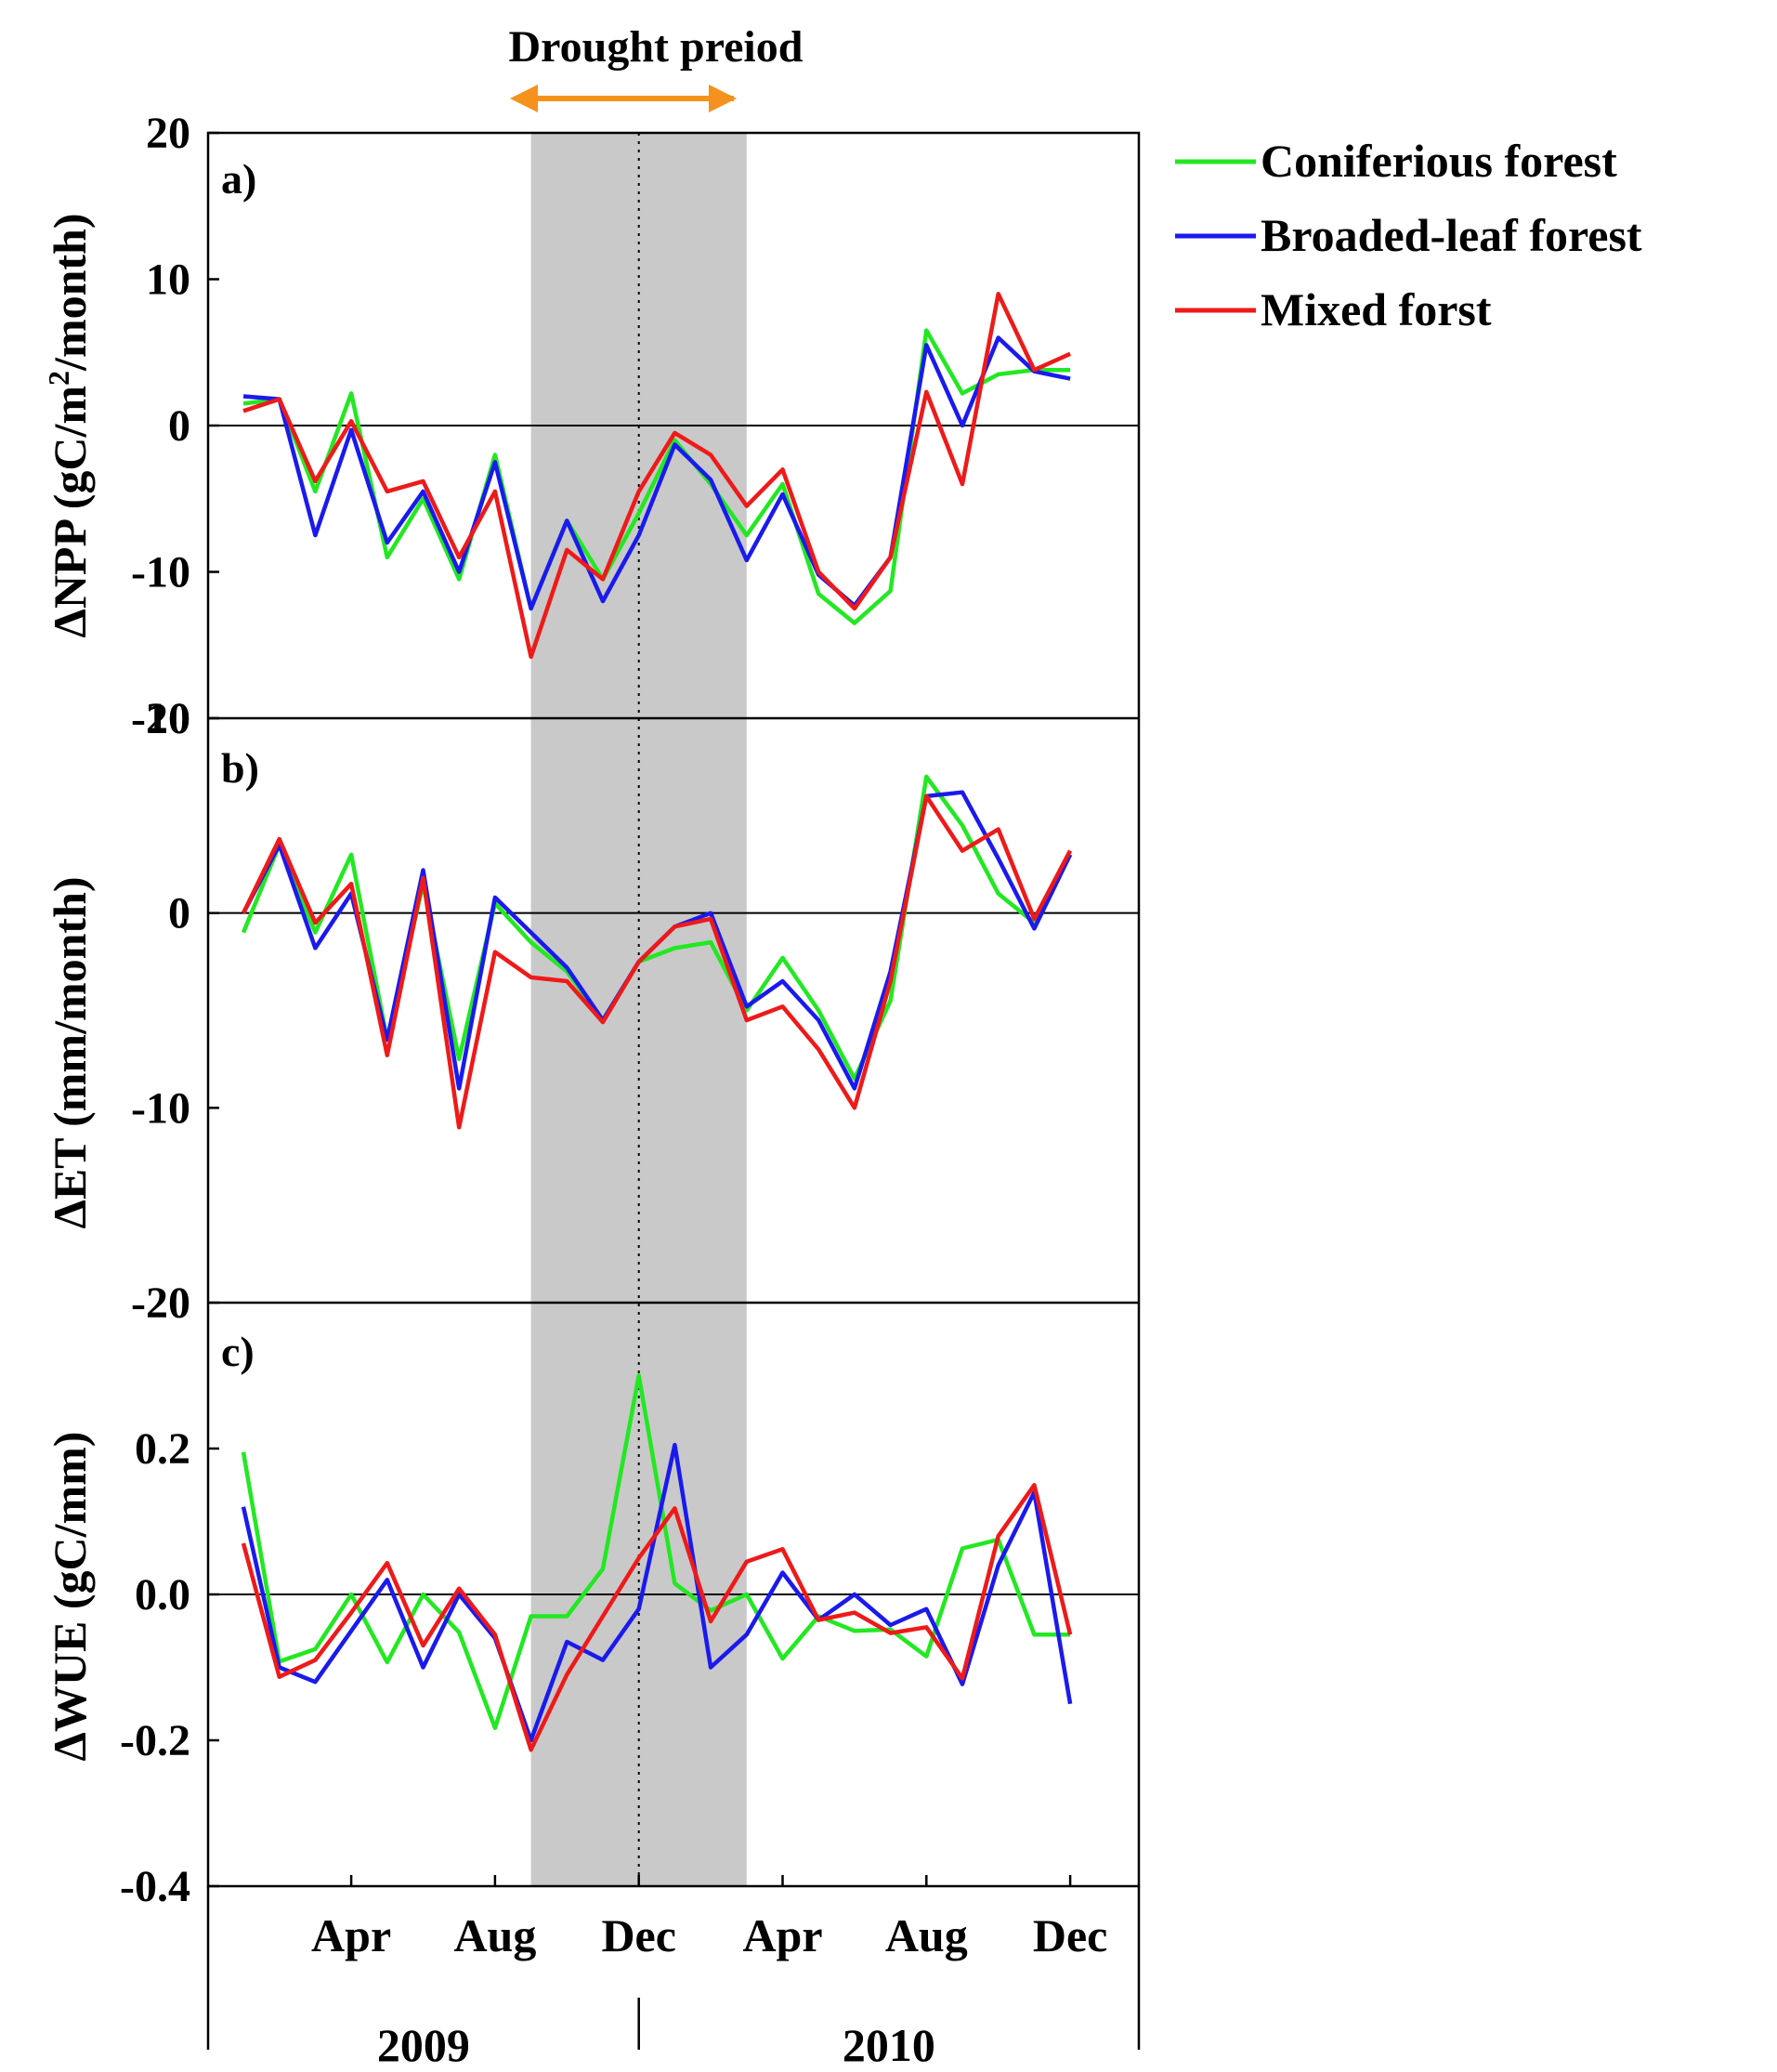 The width and height of the screenshot is (1777, 2072). I want to click on y-tick-label: 20, so click(168, 133).